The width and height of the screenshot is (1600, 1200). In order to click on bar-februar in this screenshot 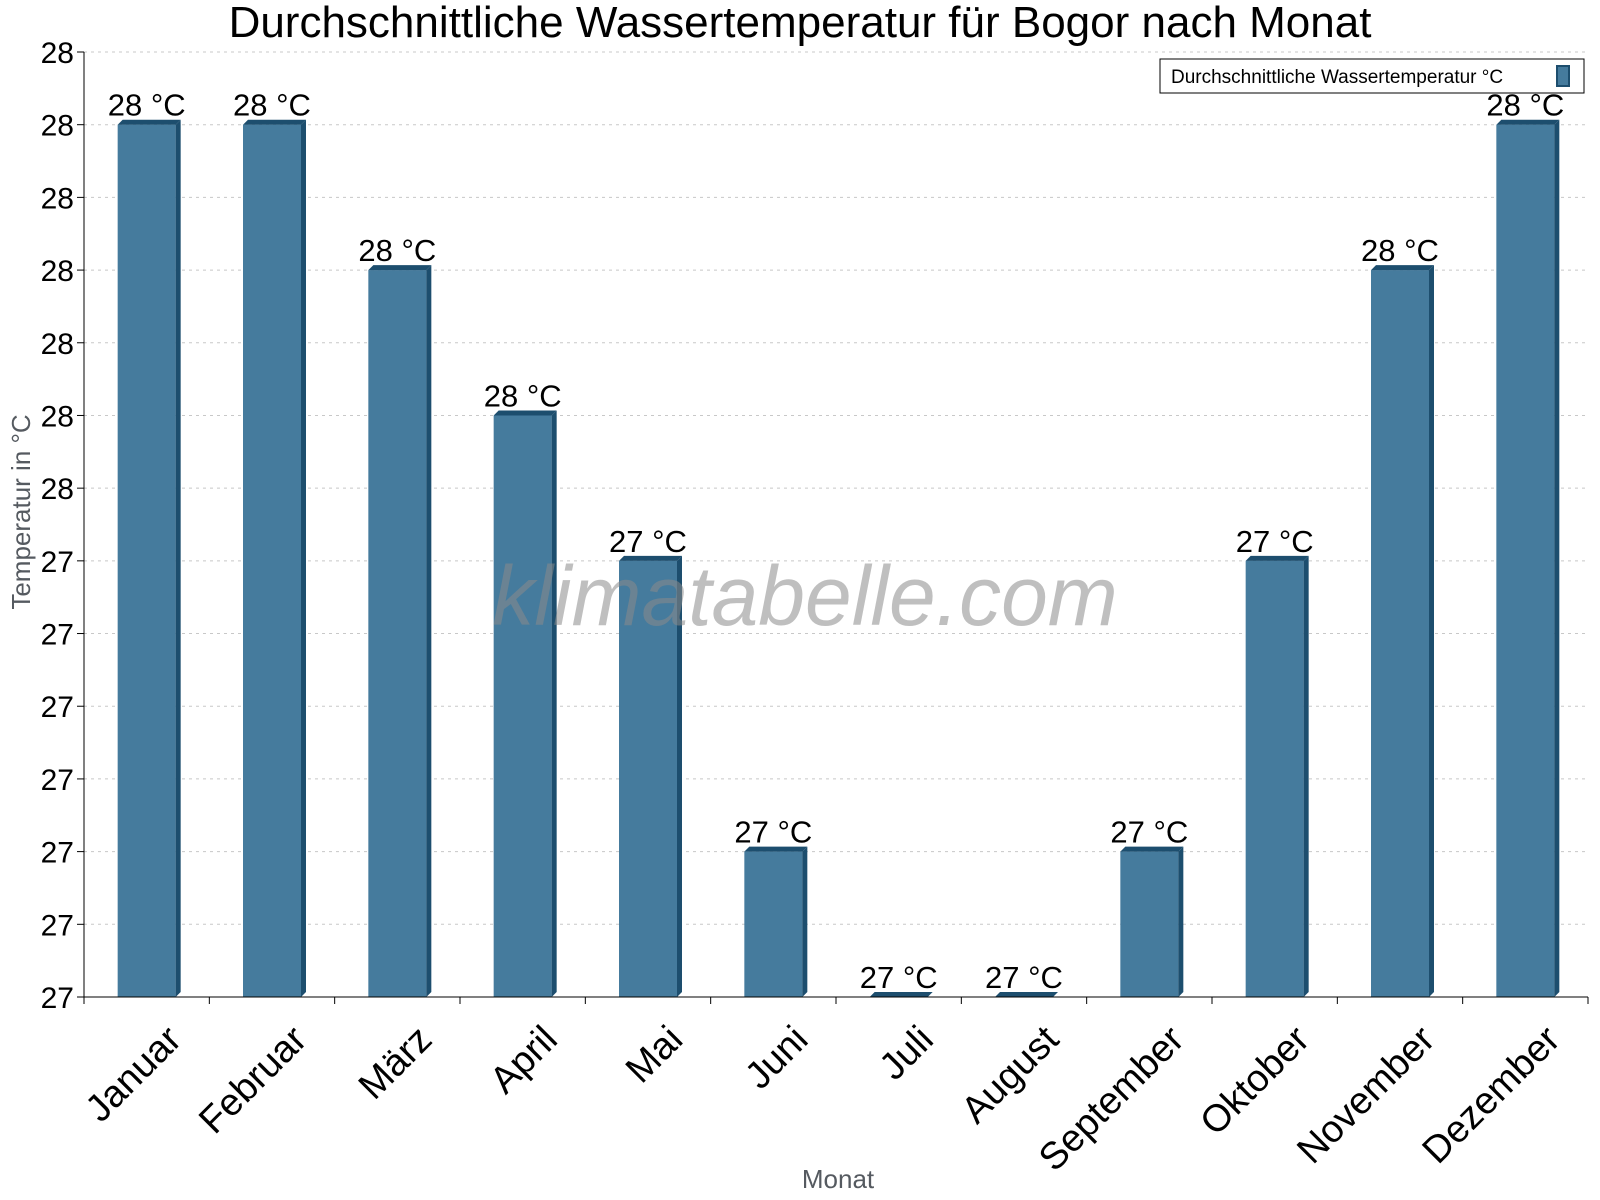, I will do `click(274, 558)`.